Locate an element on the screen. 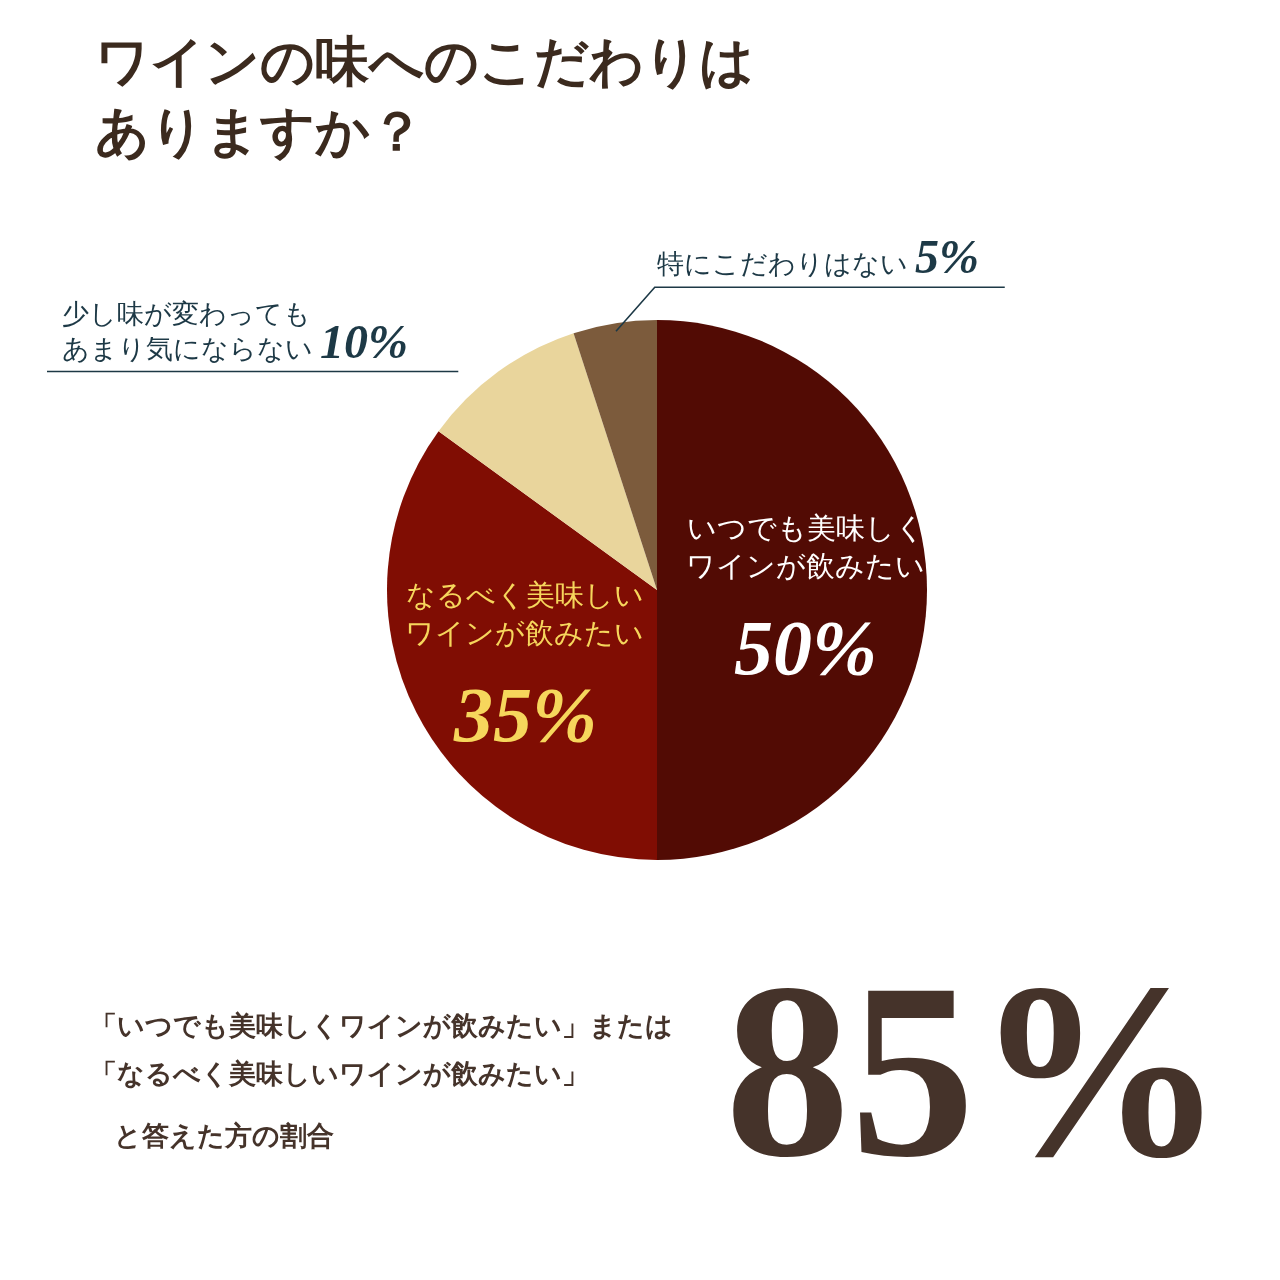  chart-title: ワインの味へのこだわりはありますか？ is located at coordinates (424, 96).